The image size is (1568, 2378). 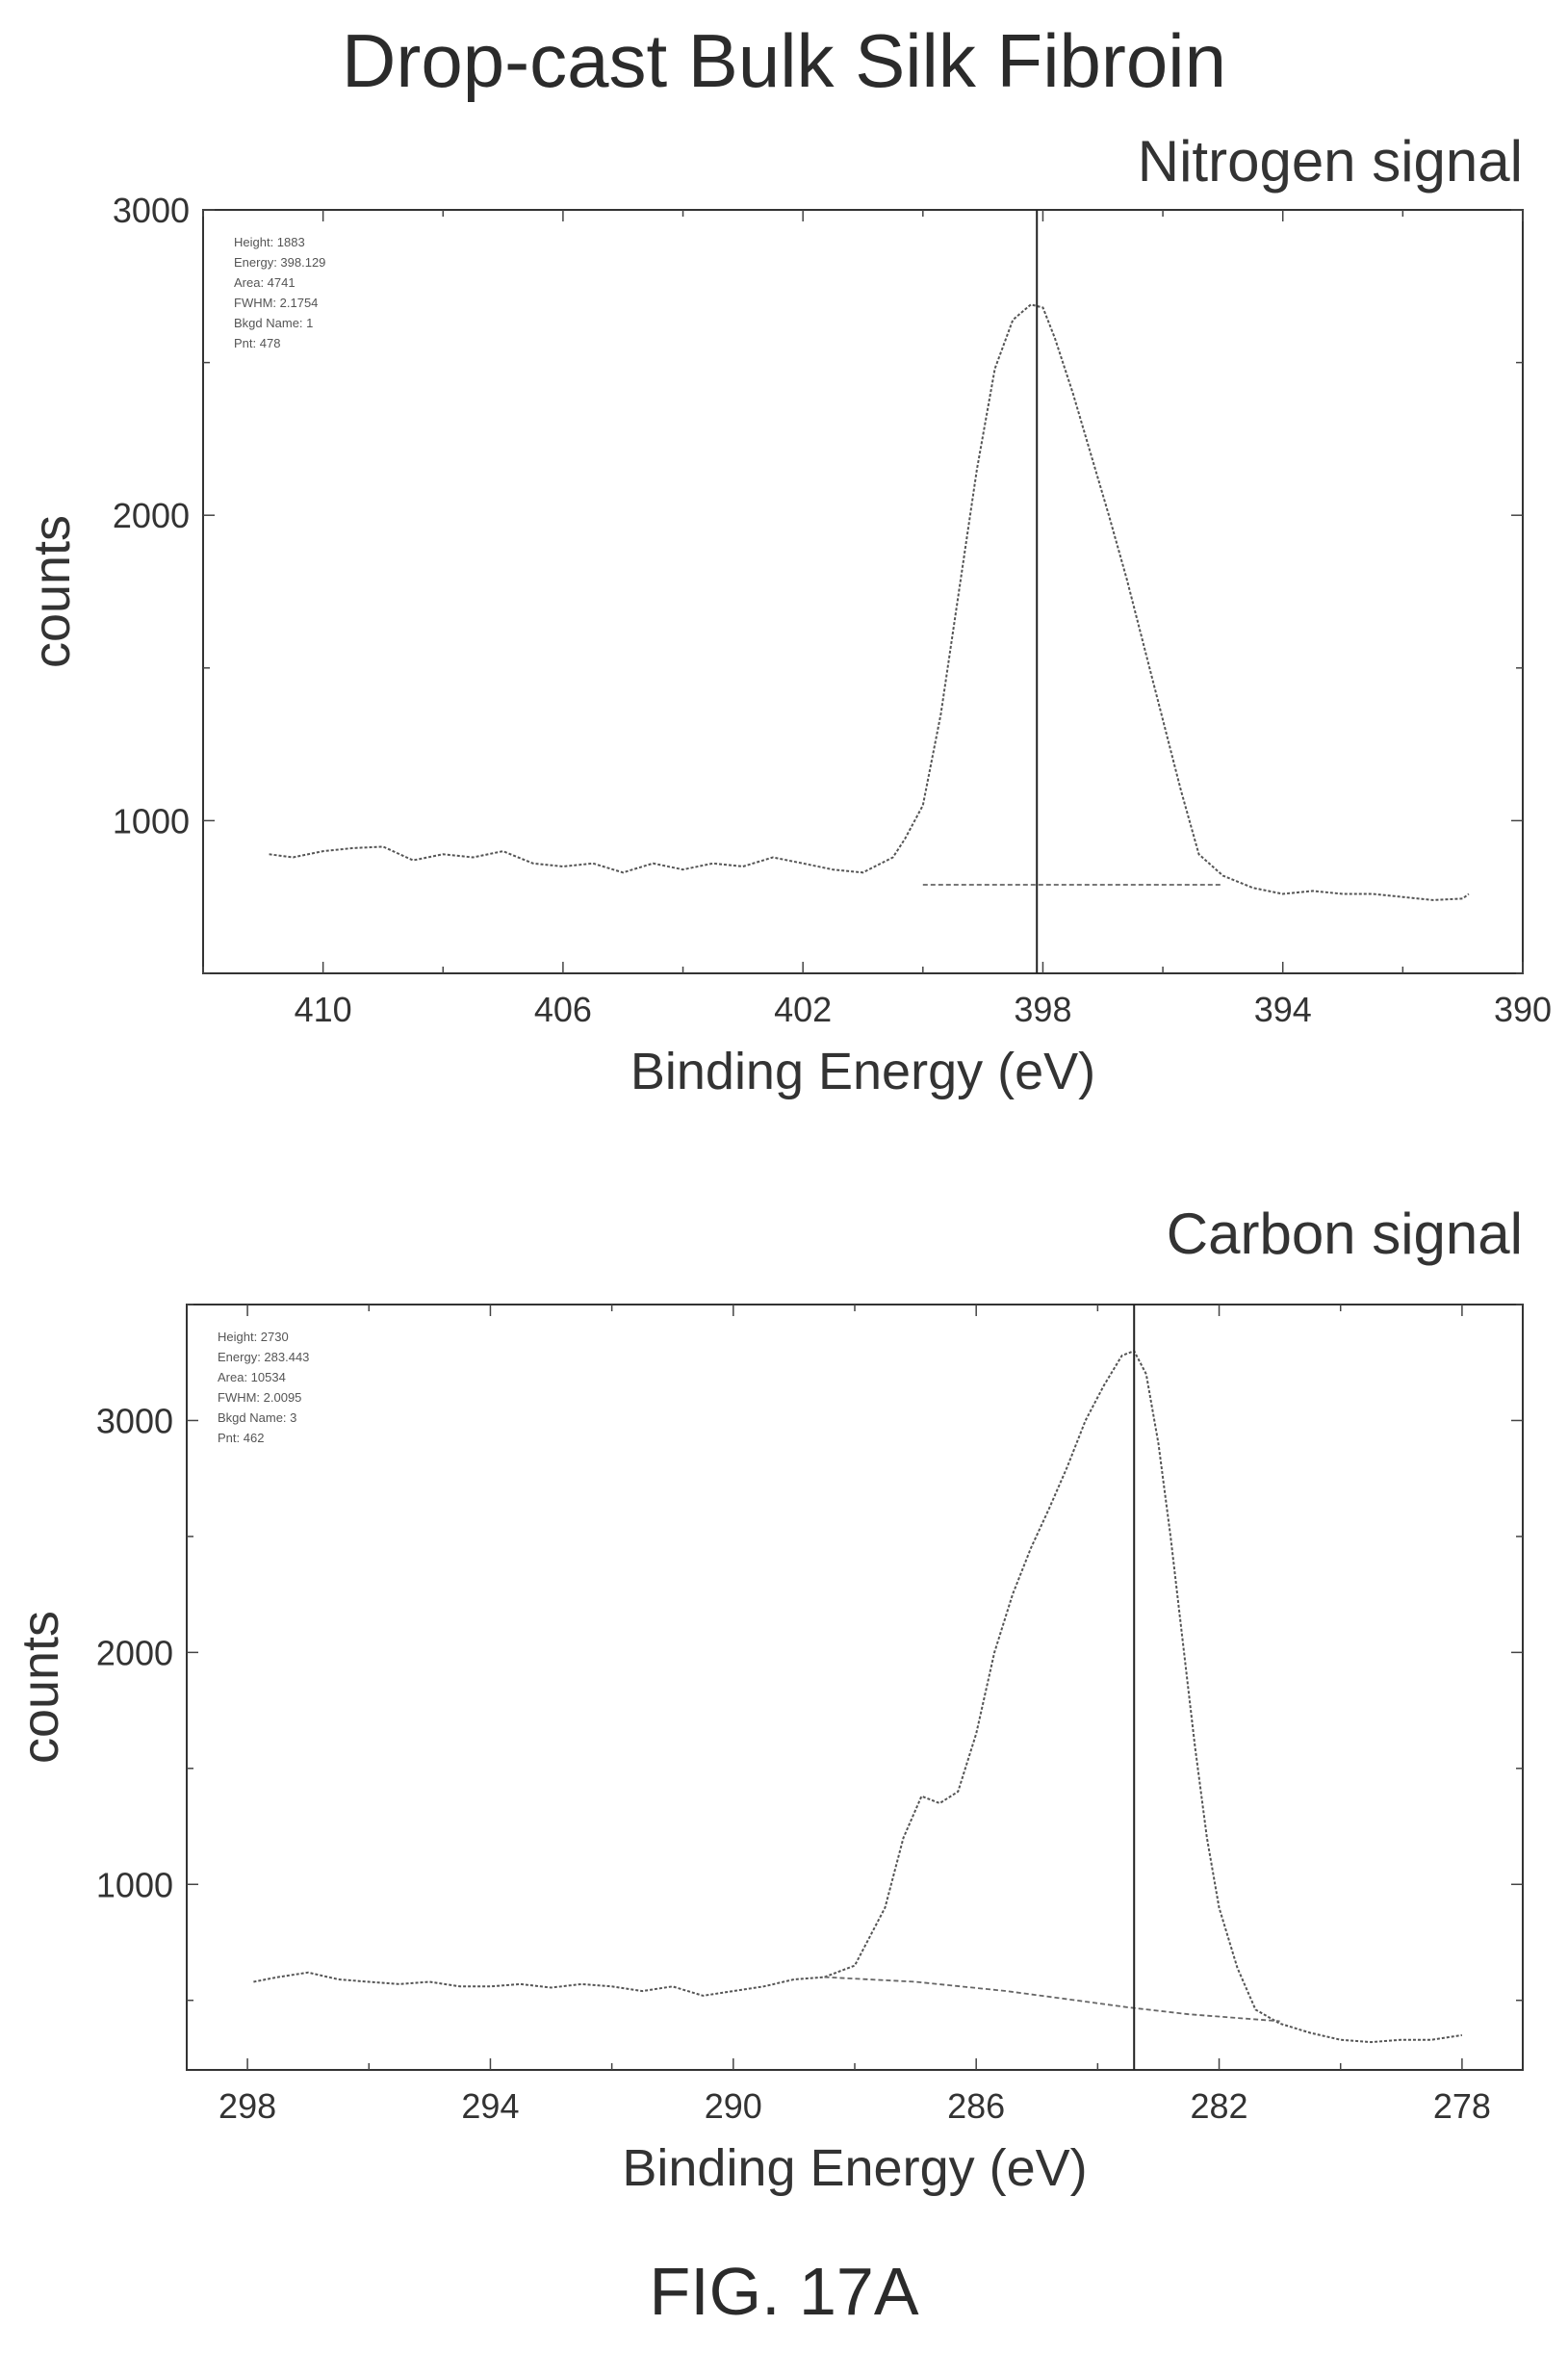 What do you see at coordinates (263, 1357) in the screenshot?
I see `peak-info-line: Energy: 283.443` at bounding box center [263, 1357].